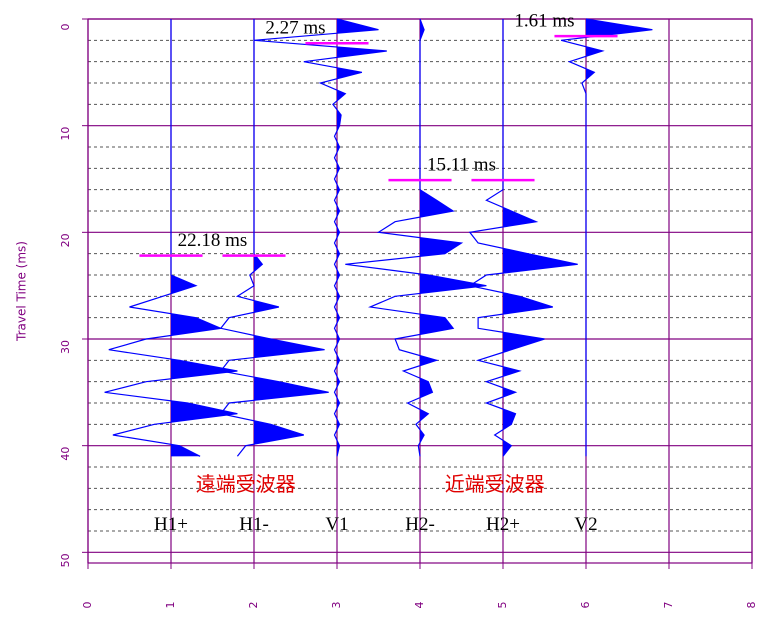  Describe the element at coordinates (65, 347) in the screenshot. I see `y-tick-label: 30` at that location.